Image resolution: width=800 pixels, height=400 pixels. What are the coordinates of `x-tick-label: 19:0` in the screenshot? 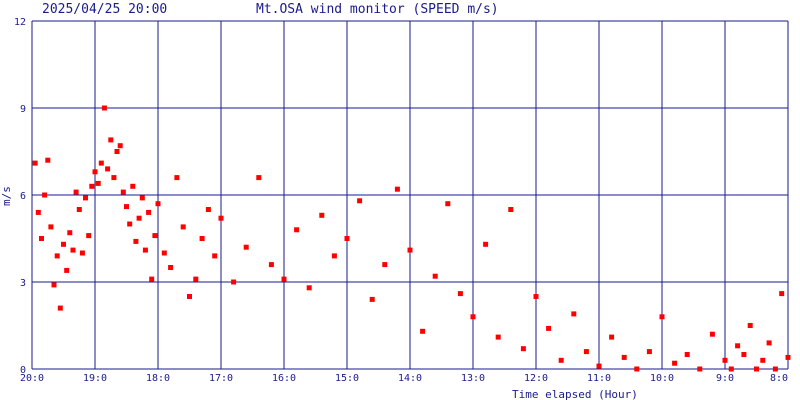 It's located at (95, 378).